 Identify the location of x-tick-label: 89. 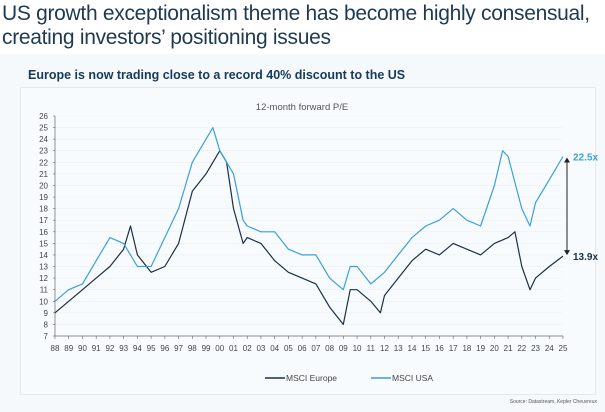
(68, 348).